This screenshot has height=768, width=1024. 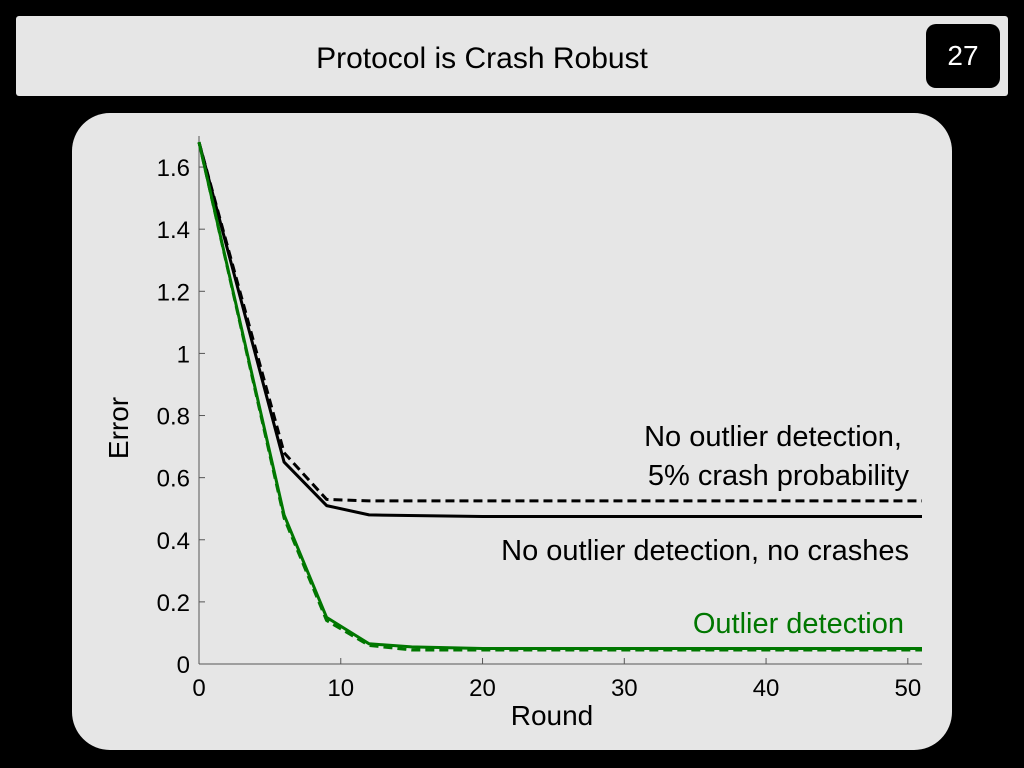 What do you see at coordinates (183, 354) in the screenshot?
I see `y-tick-label: 1` at bounding box center [183, 354].